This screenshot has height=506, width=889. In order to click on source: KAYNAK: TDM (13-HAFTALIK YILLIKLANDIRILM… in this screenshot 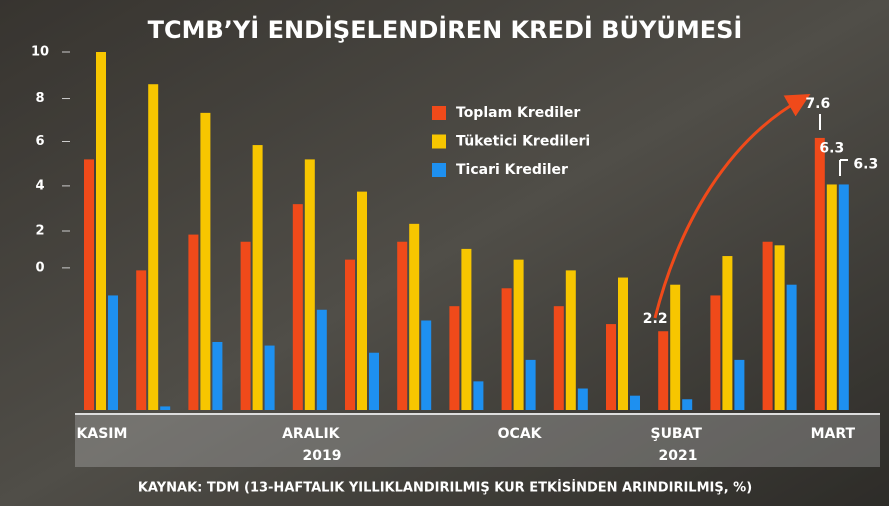, I will do `click(445, 488)`.